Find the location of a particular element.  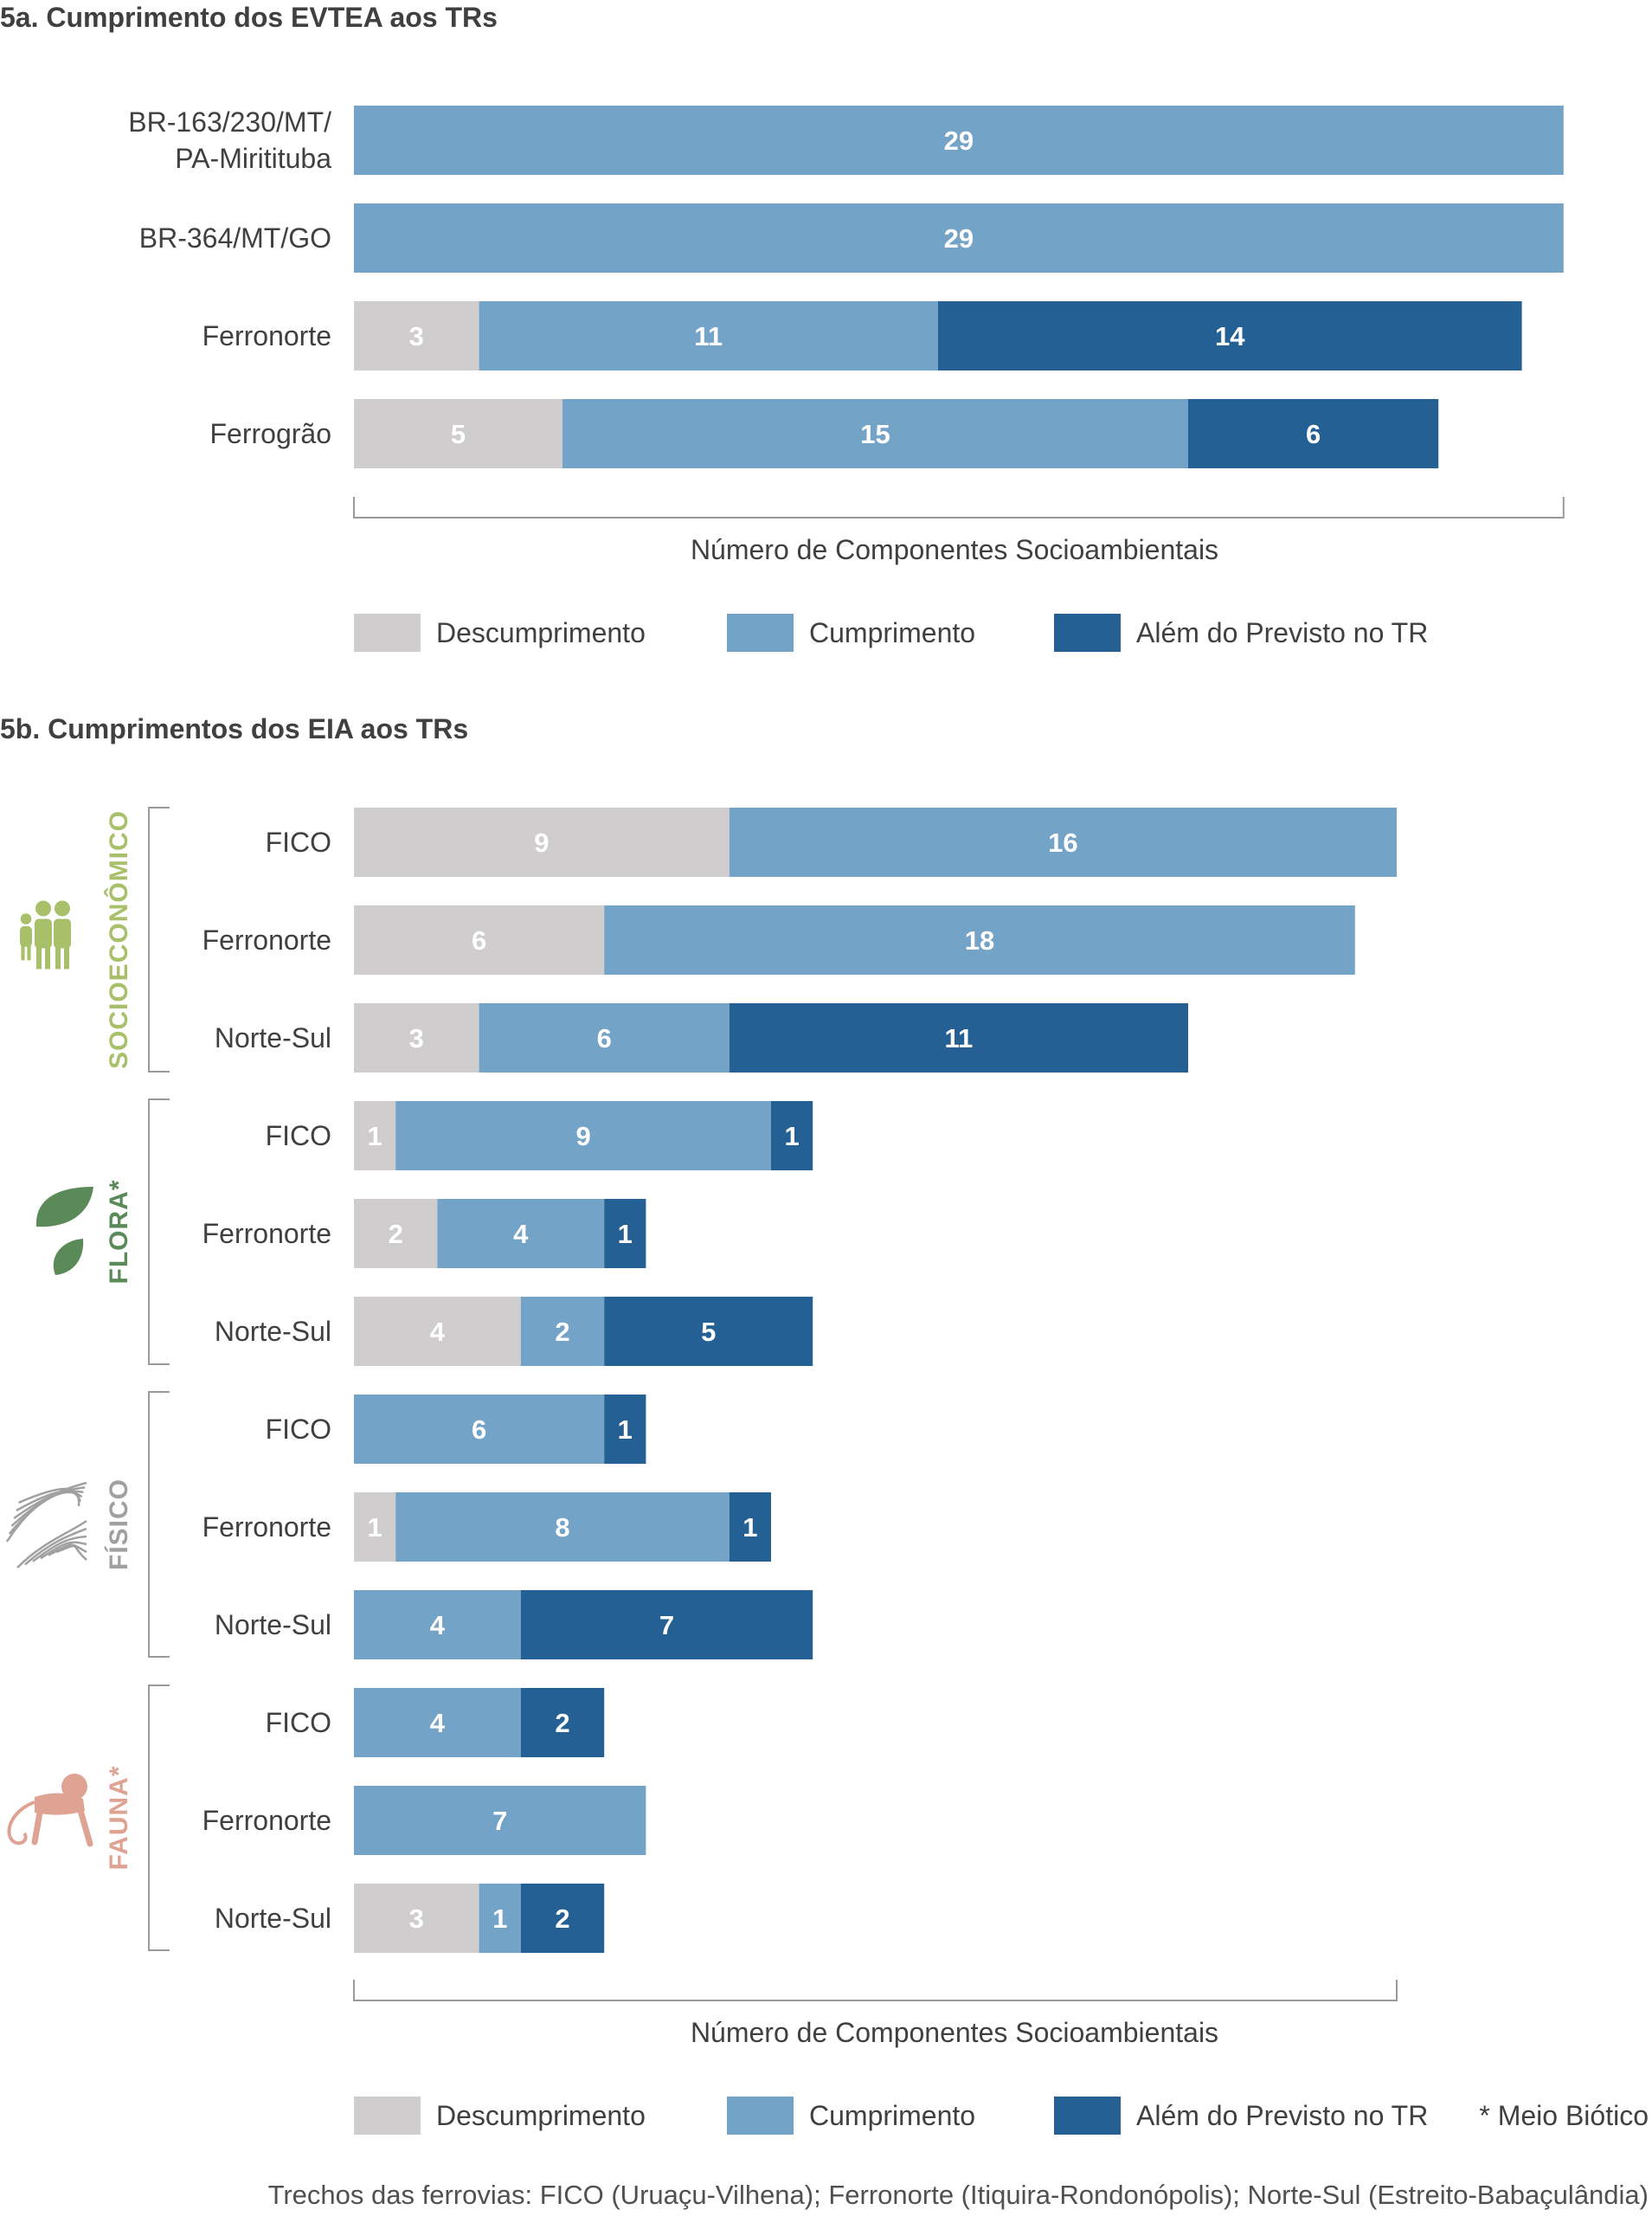

x-axis-title: Número de Componentes Socioambientais is located at coordinates (954, 549).